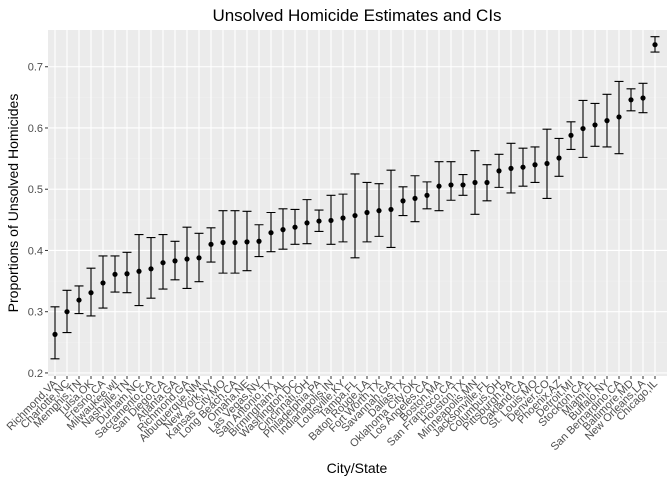  Describe the element at coordinates (356, 15) in the screenshot. I see `chart-title: Unsolved Homicide Estimates and CIs` at that location.